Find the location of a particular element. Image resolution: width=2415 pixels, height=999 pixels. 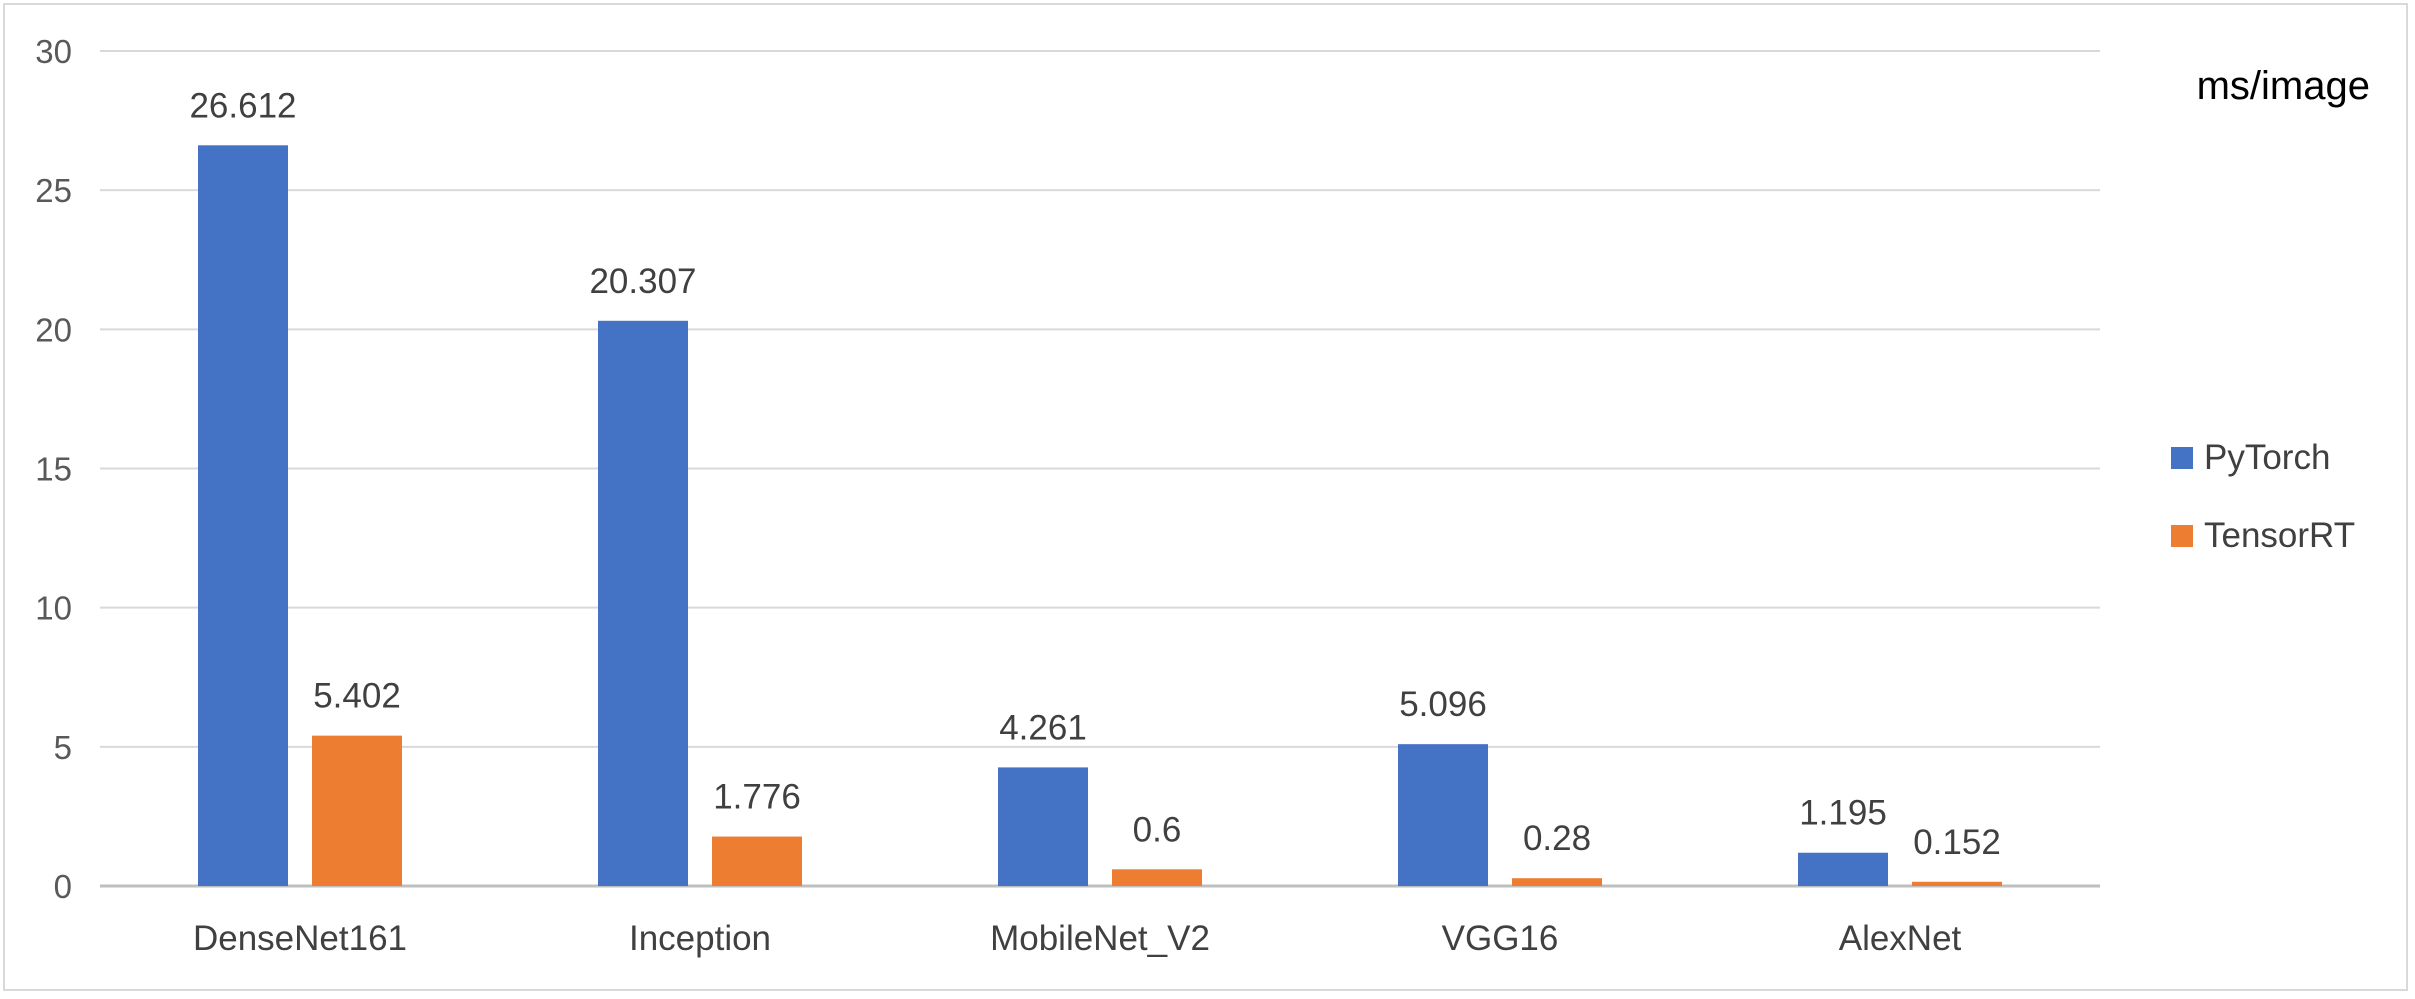

y-axis-ticks: 0 5 10 15 20 25 30 is located at coordinates (53, 469).